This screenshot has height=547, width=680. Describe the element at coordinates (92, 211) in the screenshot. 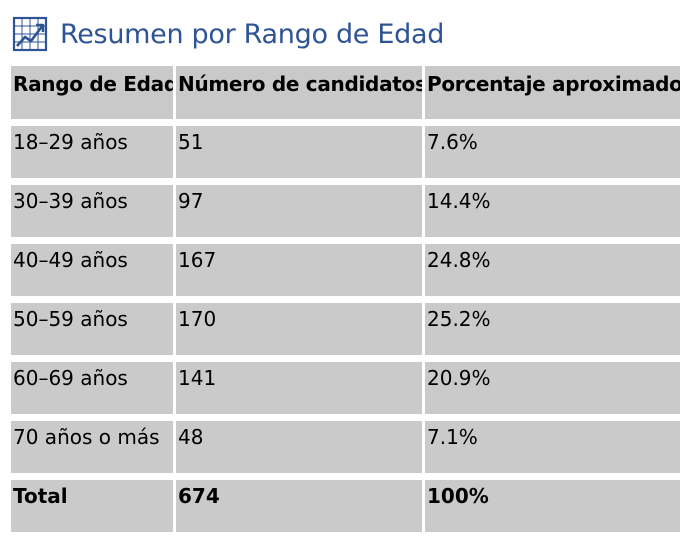

I see `table-cell-age-range: 30–39 años` at that location.